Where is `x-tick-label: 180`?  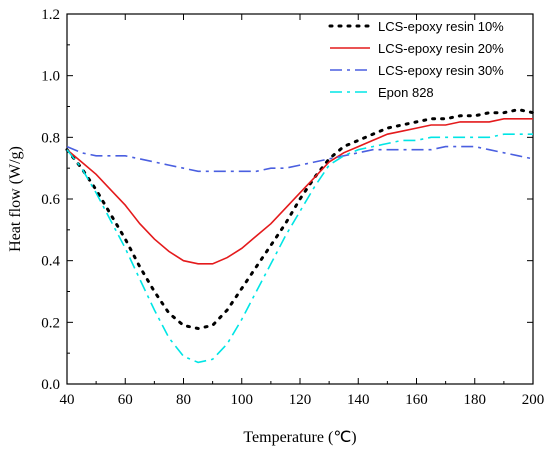 x-tick-label: 180 is located at coordinates (475, 400).